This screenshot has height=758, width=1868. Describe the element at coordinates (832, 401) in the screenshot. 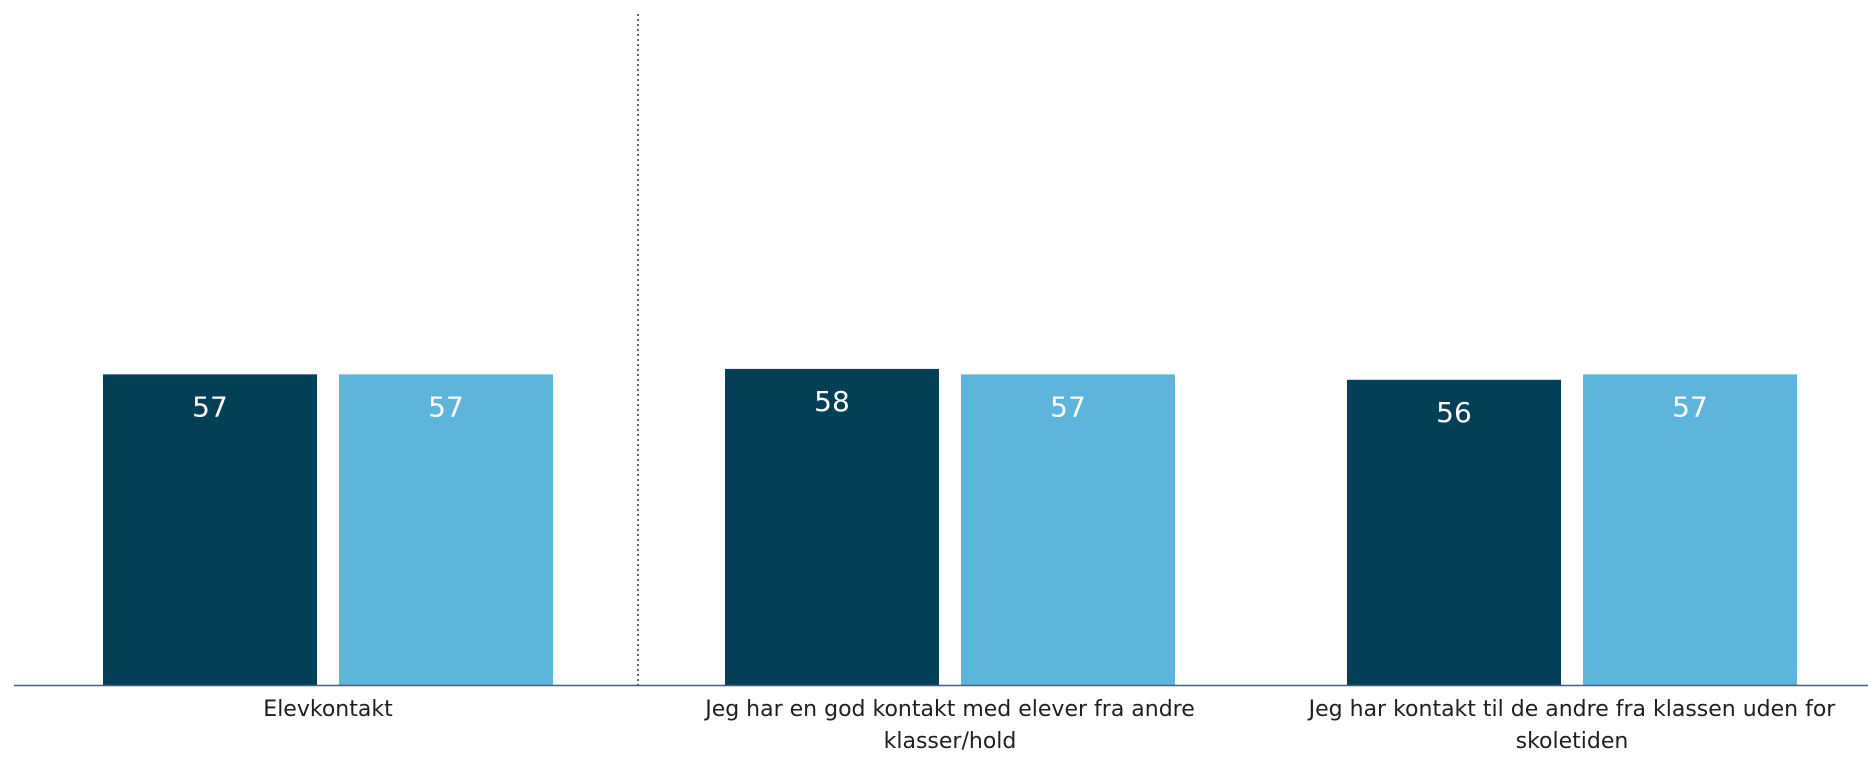

I see `data-label-series1-cat2: 58` at that location.